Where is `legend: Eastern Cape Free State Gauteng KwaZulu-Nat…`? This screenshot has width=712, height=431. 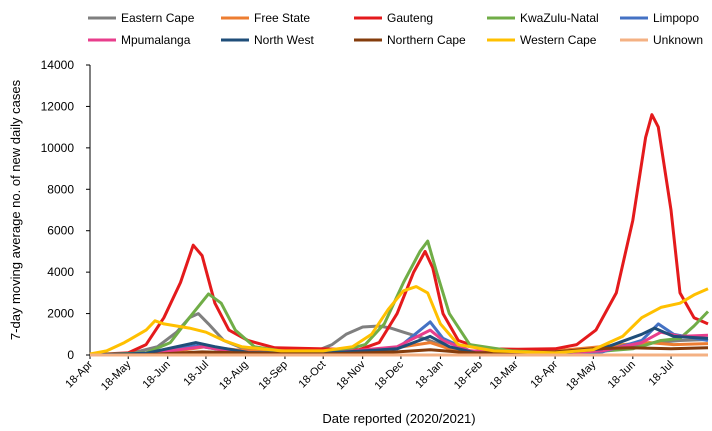 legend: Eastern Cape Free State Gauteng KwaZulu-Nat… is located at coordinates (395, 29).